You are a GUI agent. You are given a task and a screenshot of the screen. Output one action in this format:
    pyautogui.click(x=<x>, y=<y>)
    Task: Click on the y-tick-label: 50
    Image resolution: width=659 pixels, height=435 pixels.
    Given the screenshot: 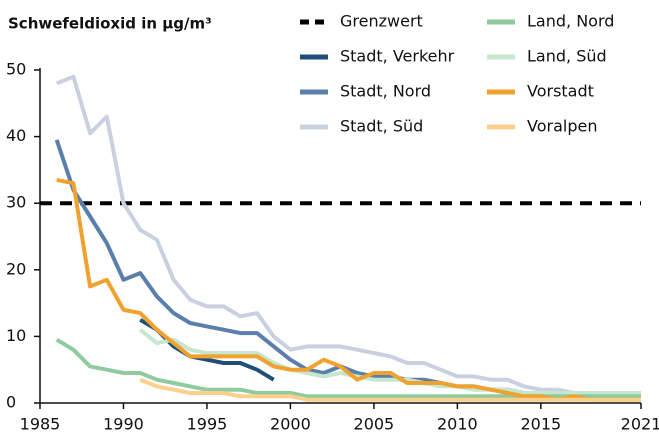 What is the action you would take?
    pyautogui.click(x=16, y=69)
    